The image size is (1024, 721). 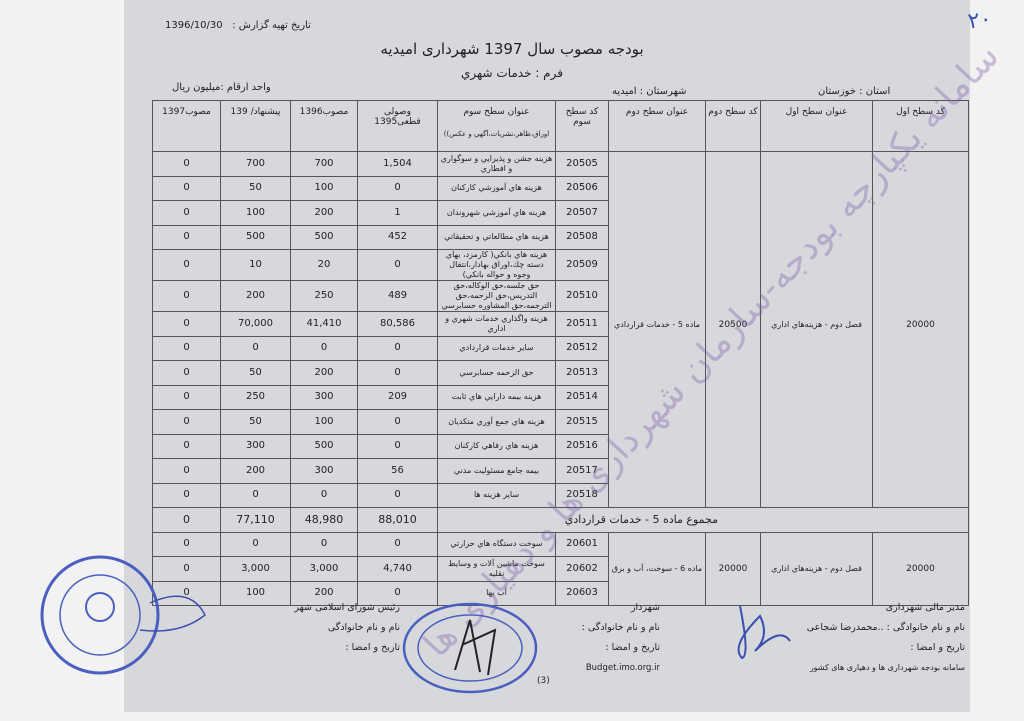 I want to click on cell-code: 20512, so click(x=582, y=348).